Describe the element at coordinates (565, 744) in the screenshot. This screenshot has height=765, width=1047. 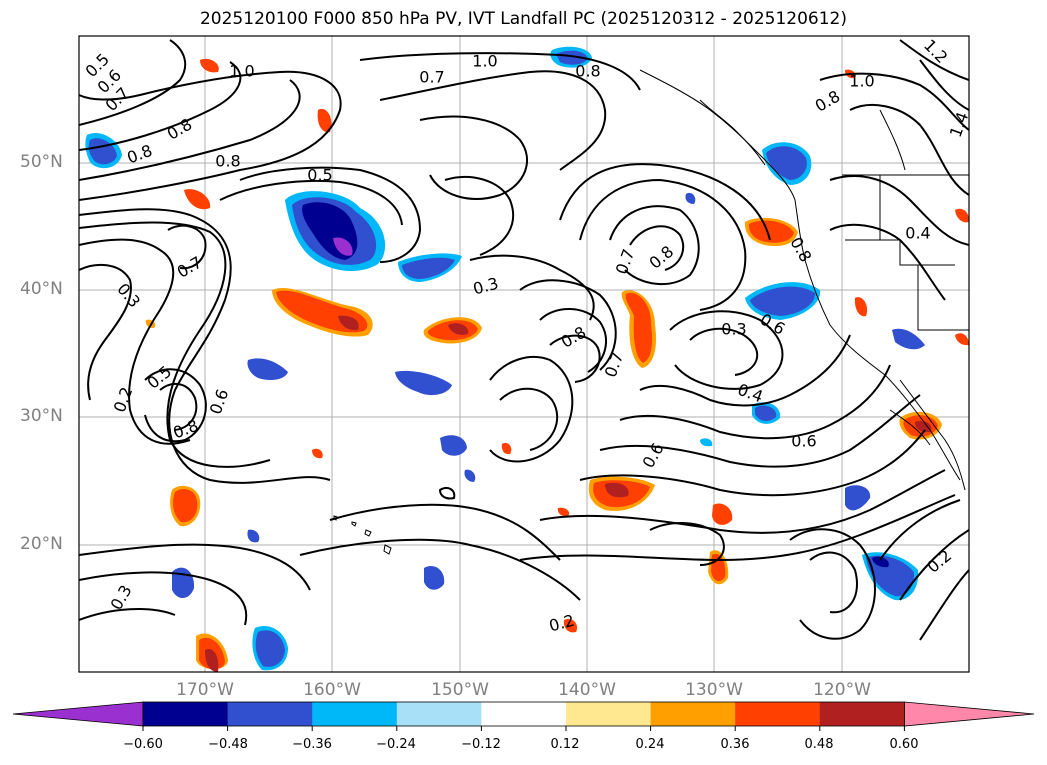
I see `colorbar-tick-label: 0.12` at that location.